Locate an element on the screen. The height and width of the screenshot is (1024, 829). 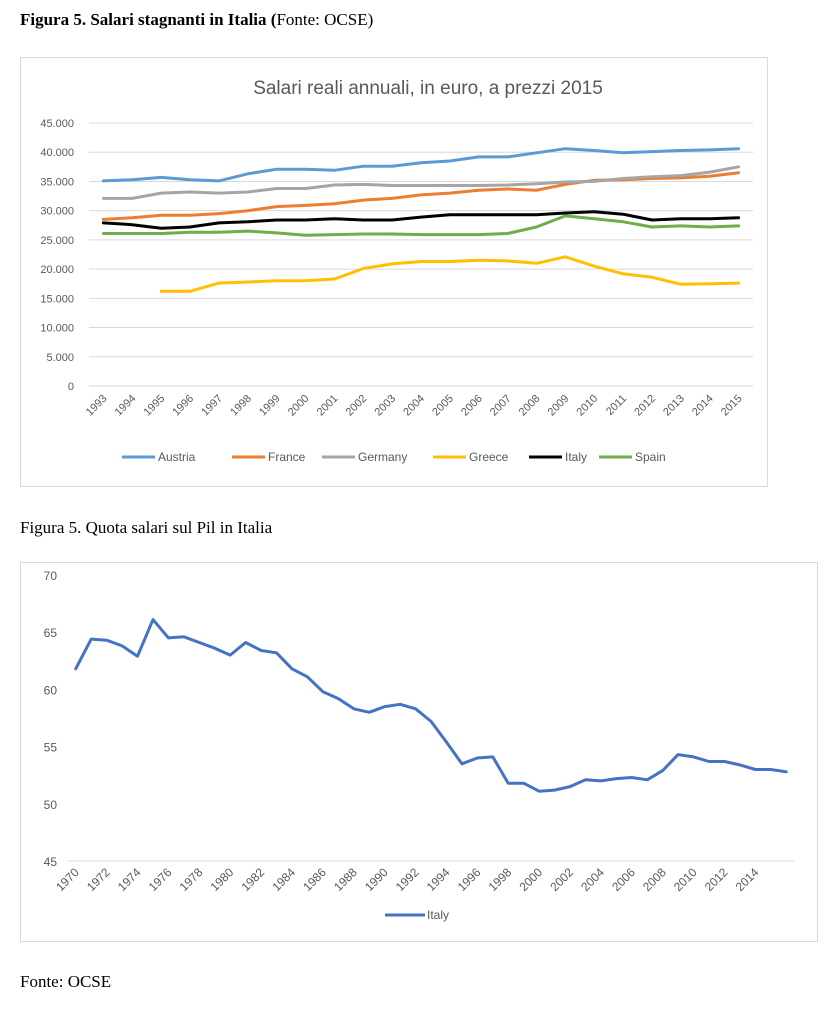
x-tick-label: 1997 is located at coordinates (212, 406).